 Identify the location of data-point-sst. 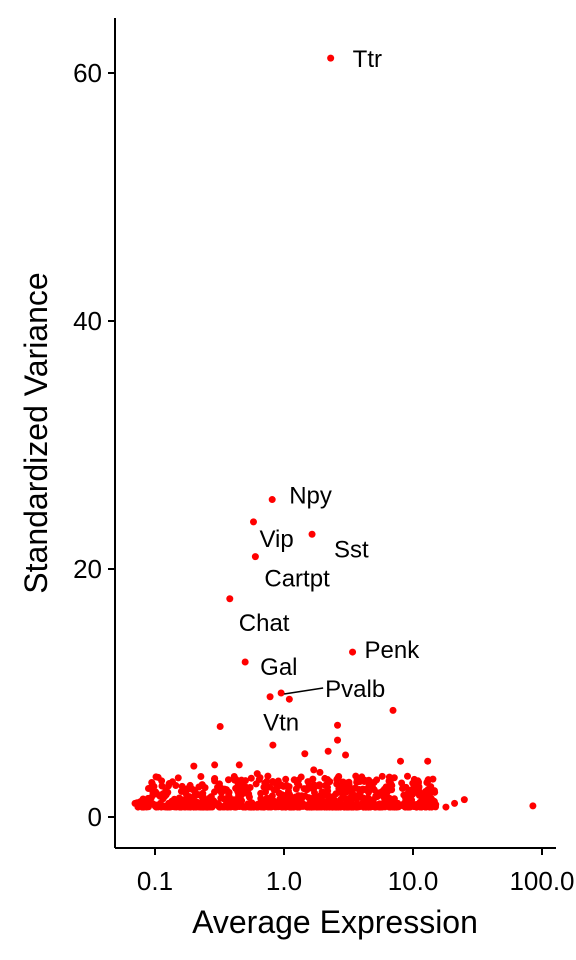
(312, 534).